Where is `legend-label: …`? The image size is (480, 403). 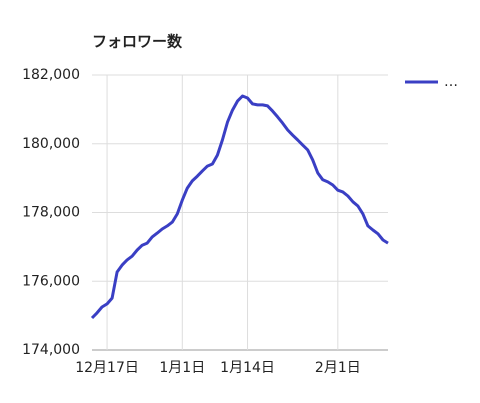 legend-label: … is located at coordinates (451, 82).